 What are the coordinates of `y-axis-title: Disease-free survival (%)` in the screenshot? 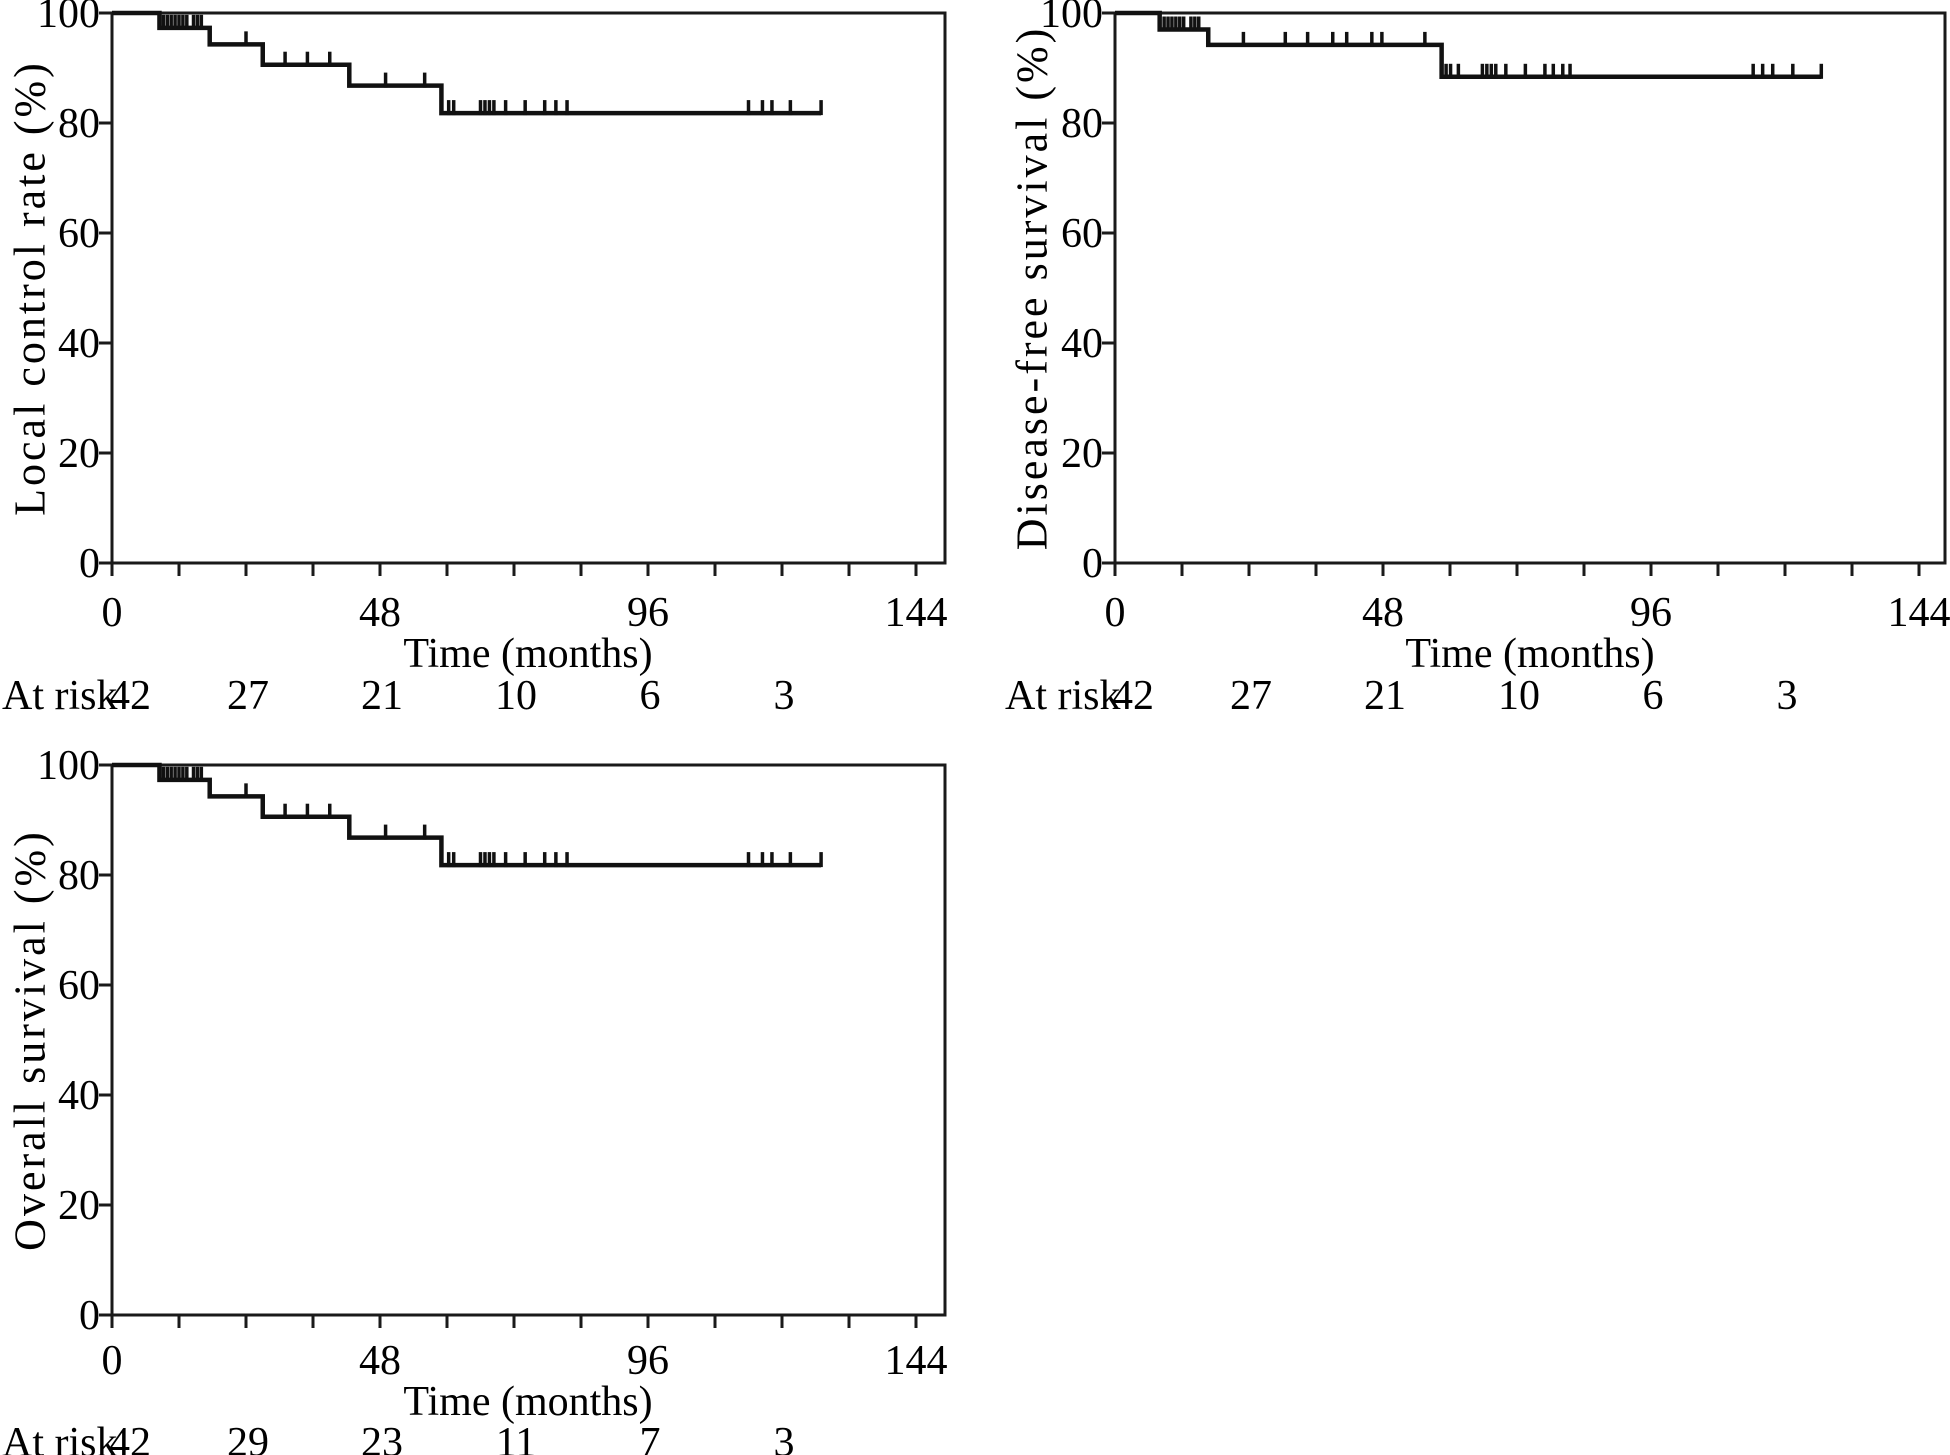 It's located at (1032, 288).